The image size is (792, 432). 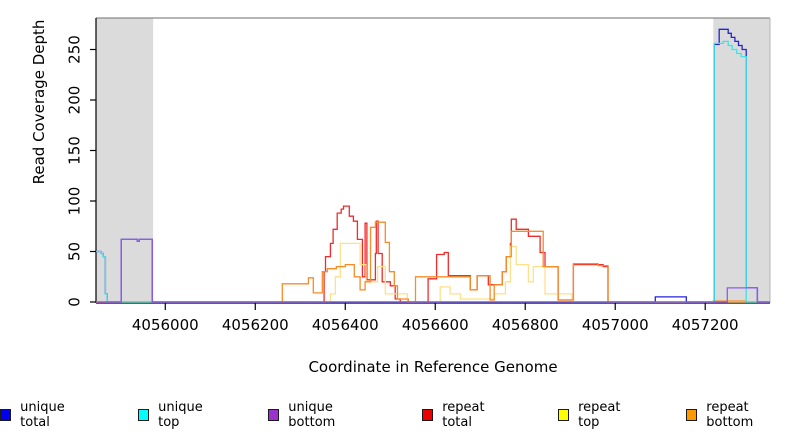 I want to click on x-tick-label: 4057000, so click(x=615, y=325).